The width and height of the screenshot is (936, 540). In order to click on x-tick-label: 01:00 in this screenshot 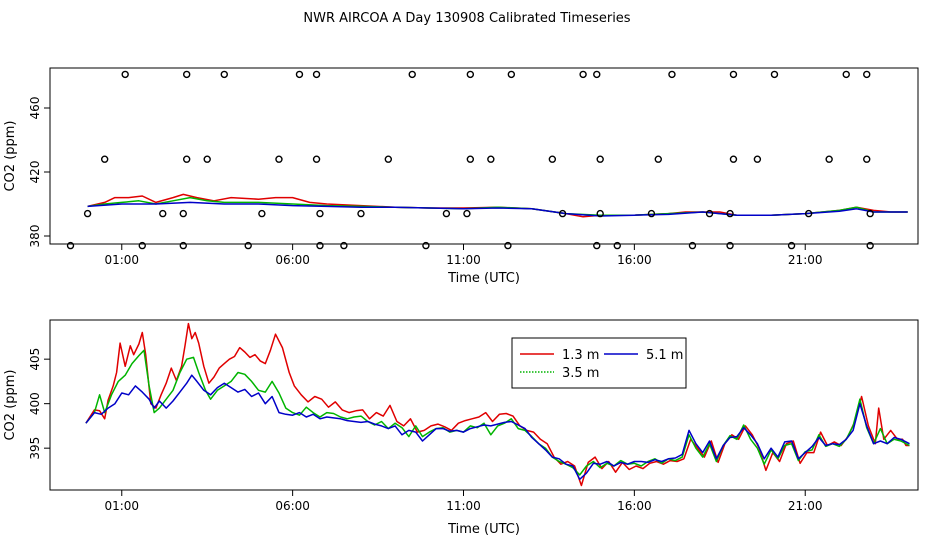, I will do `click(121, 506)`.